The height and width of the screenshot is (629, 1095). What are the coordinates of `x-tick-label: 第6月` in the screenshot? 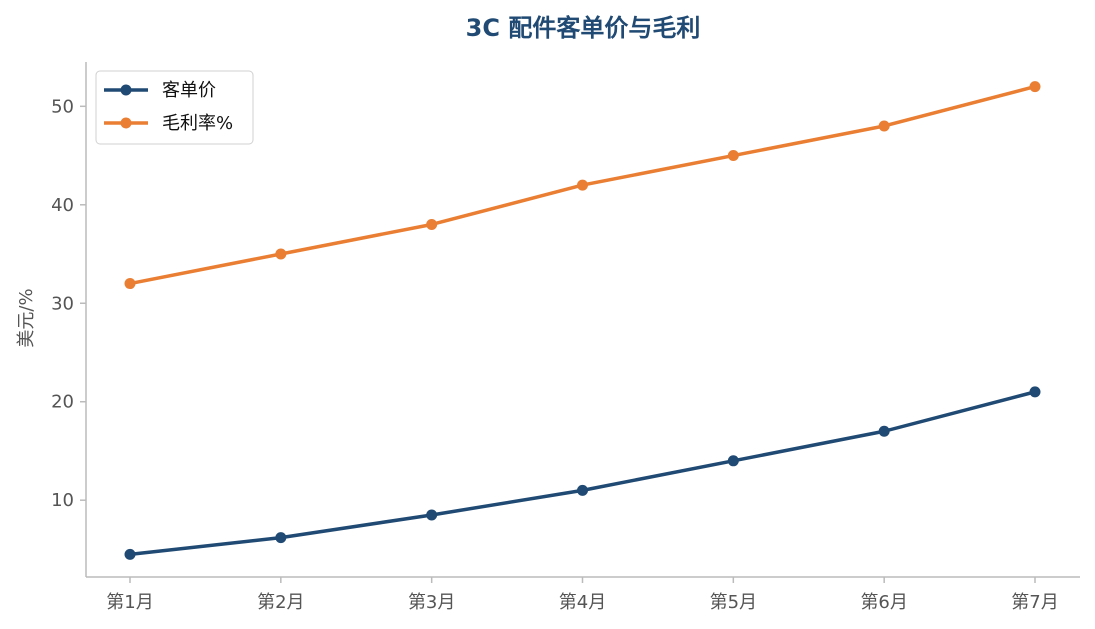 It's located at (883, 602).